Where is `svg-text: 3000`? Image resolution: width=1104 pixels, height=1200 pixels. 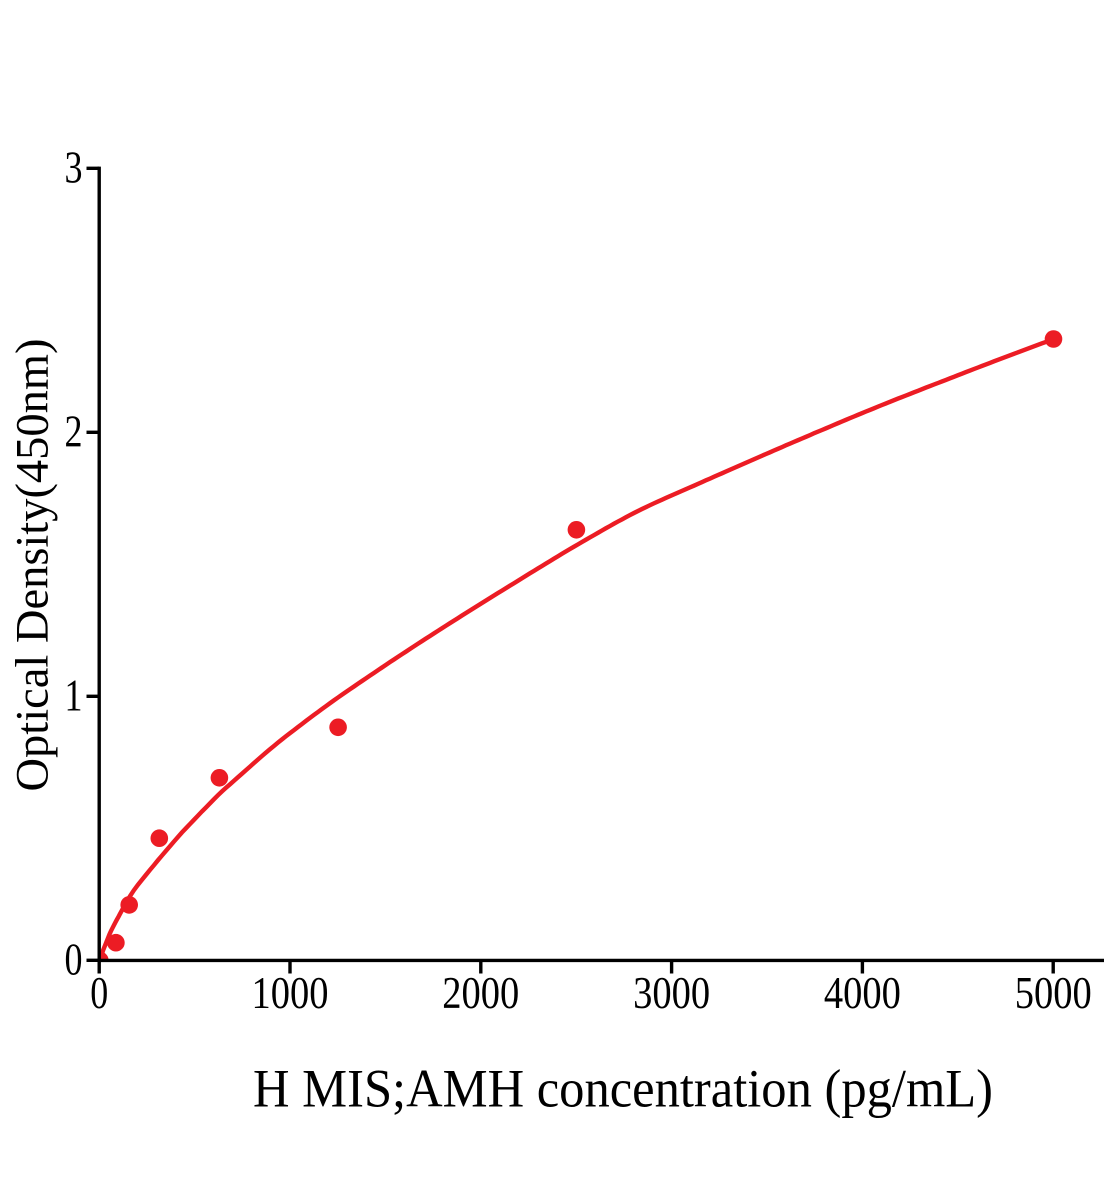
svg-text: 3000 is located at coordinates (671, 993).